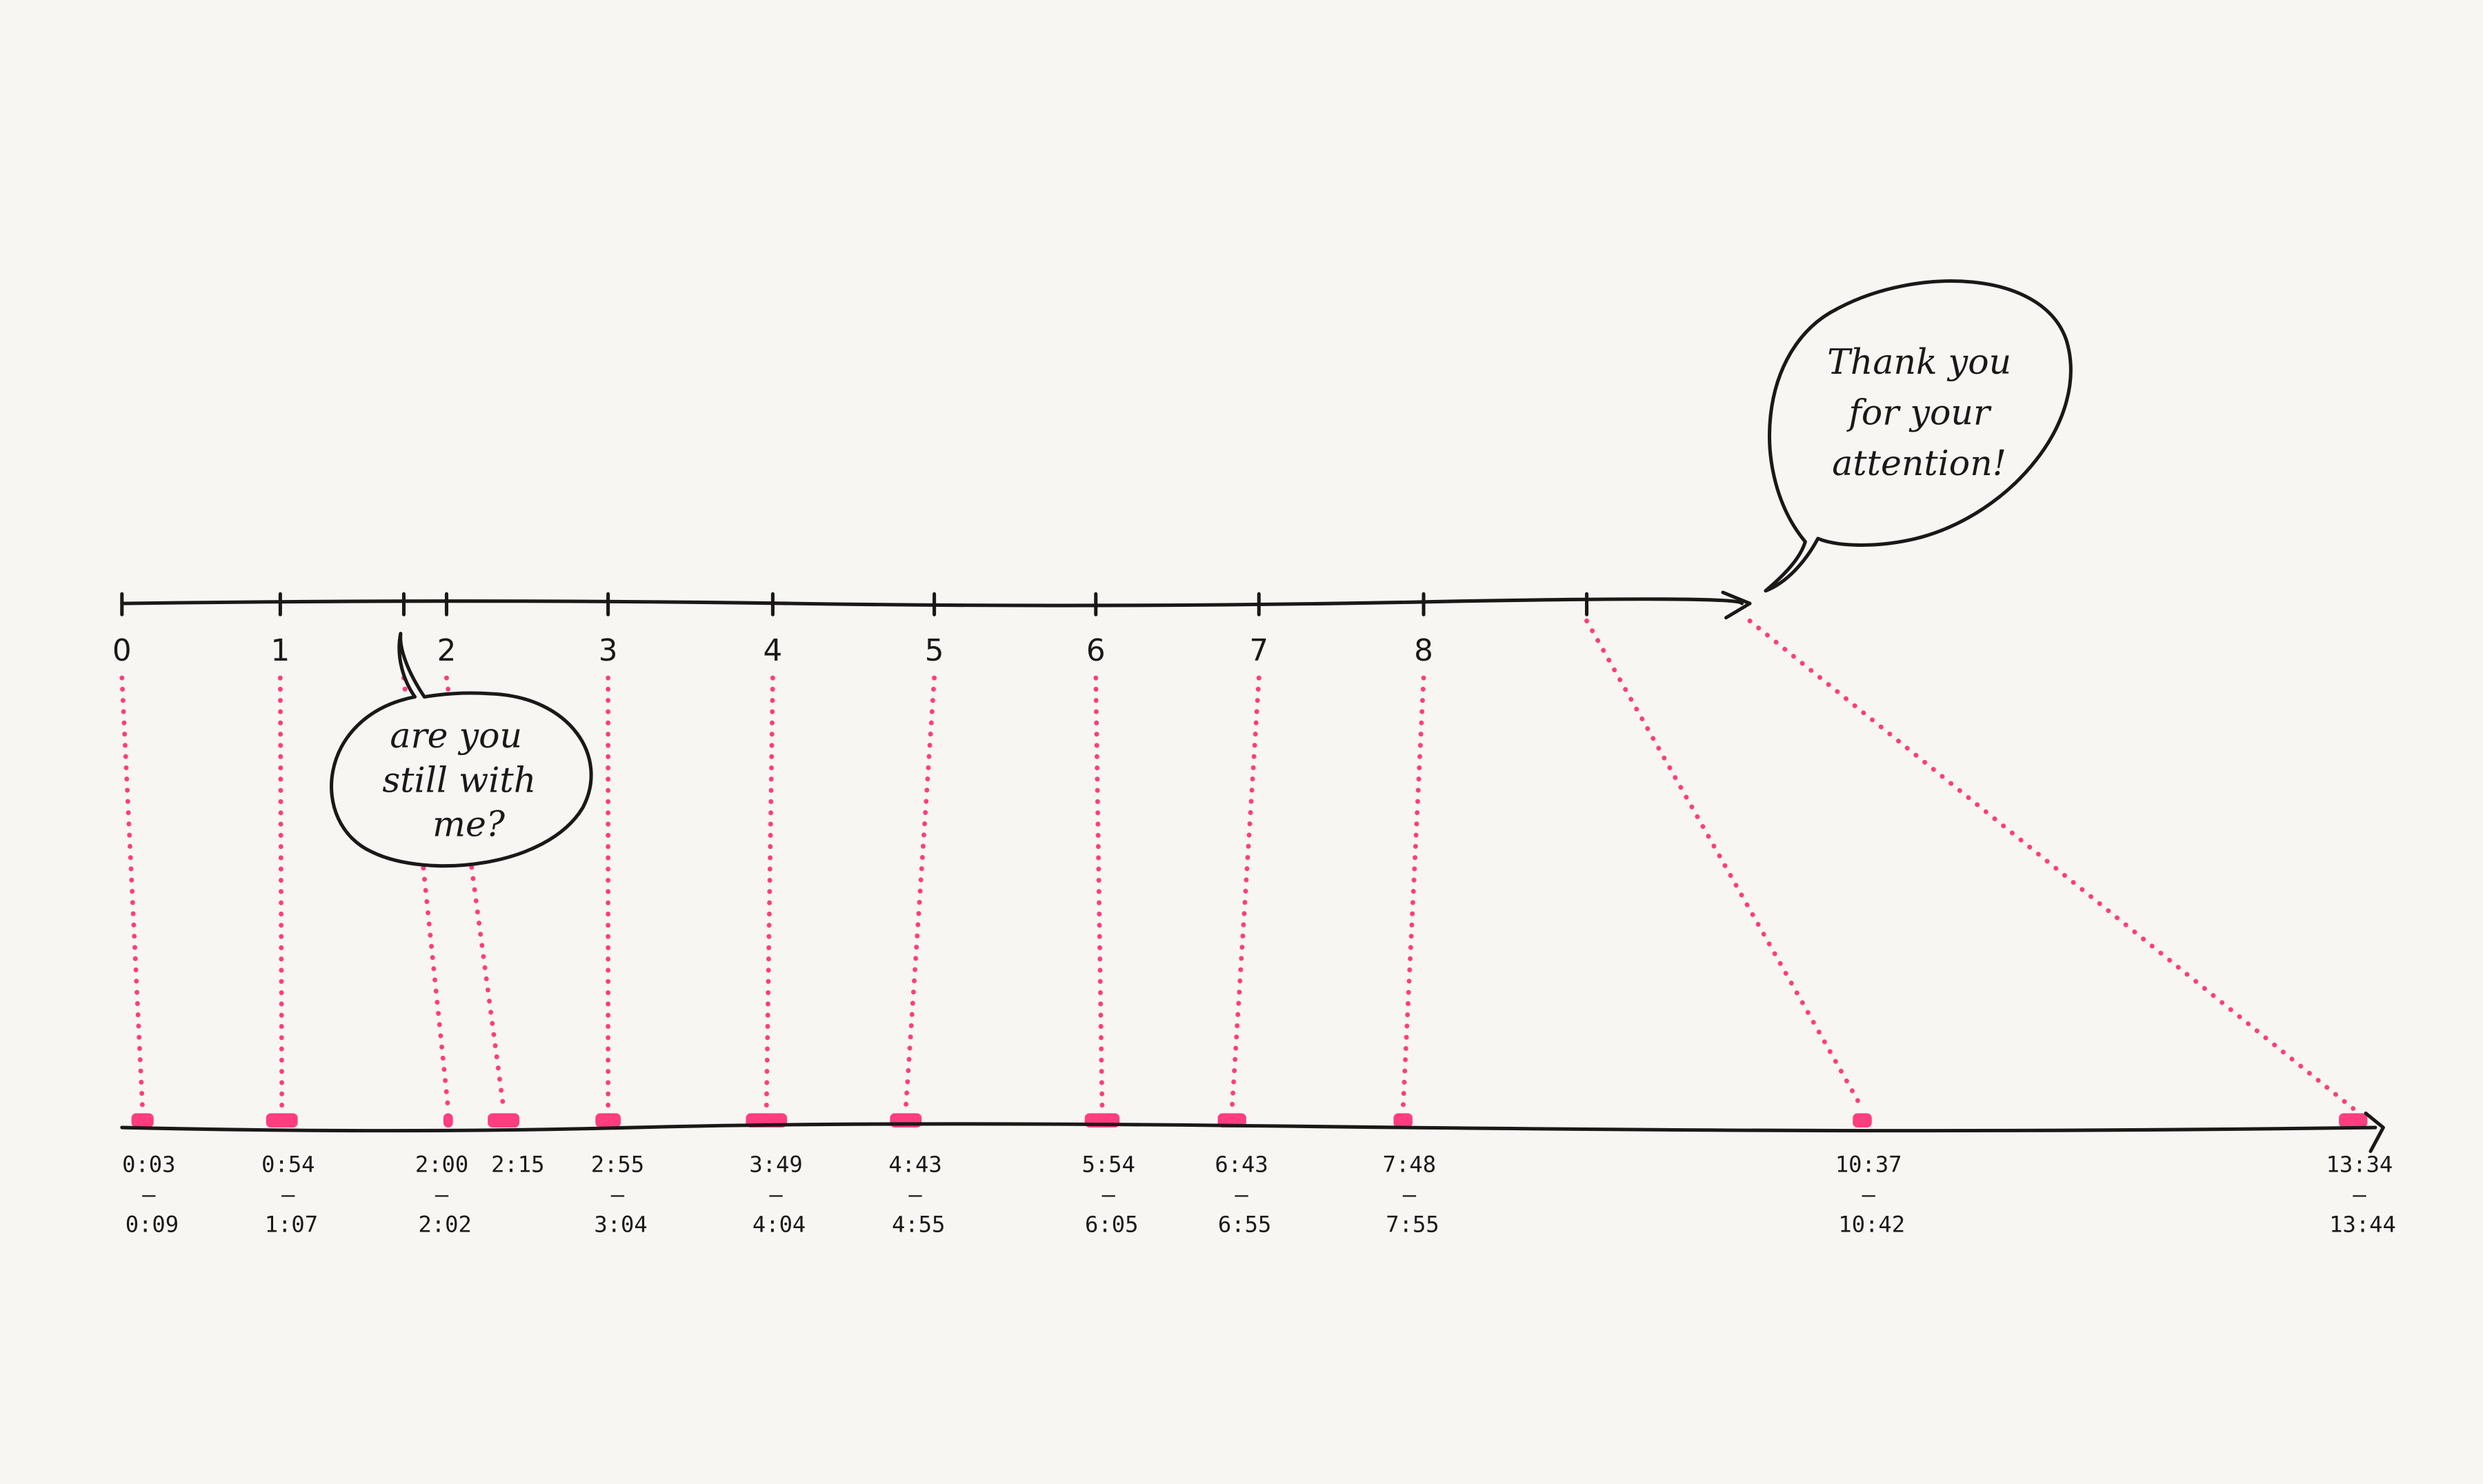  Describe the element at coordinates (1737, 605) in the screenshot. I see `slide-axis-arrowhead` at that location.